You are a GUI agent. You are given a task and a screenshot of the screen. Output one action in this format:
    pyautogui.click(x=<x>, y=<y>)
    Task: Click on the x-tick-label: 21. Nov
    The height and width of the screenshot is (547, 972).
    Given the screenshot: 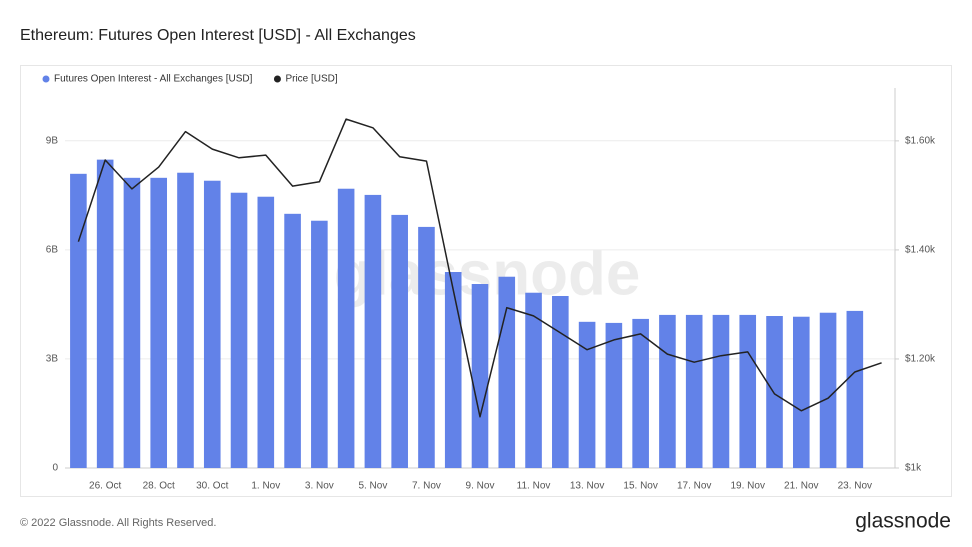 What is the action you would take?
    pyautogui.click(x=801, y=486)
    